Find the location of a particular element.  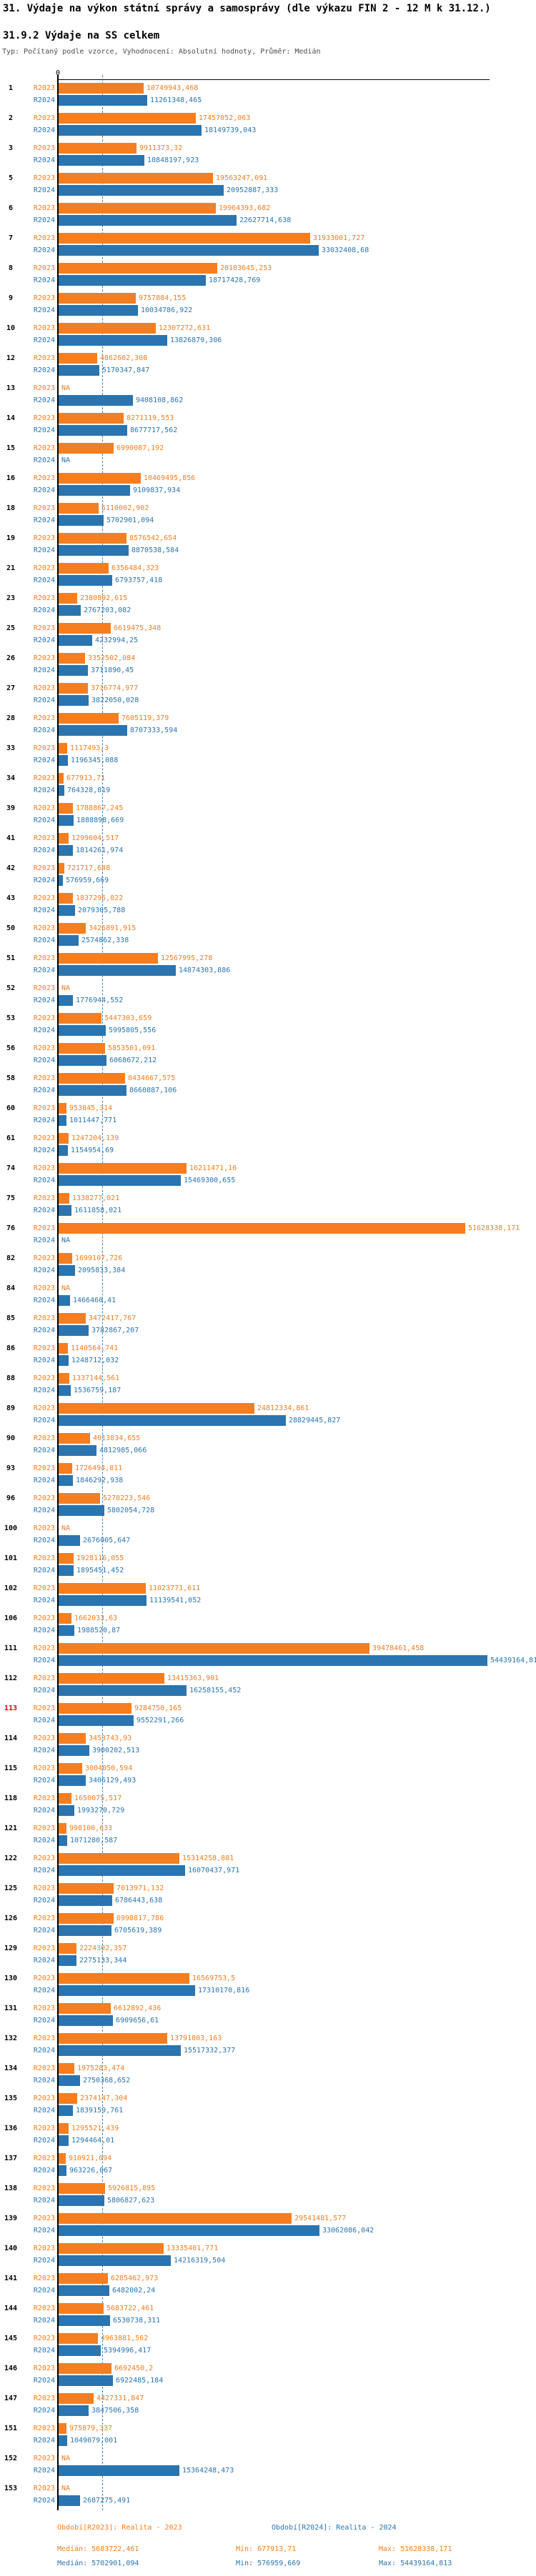

row-number-label: 41 is located at coordinates (11, 838).